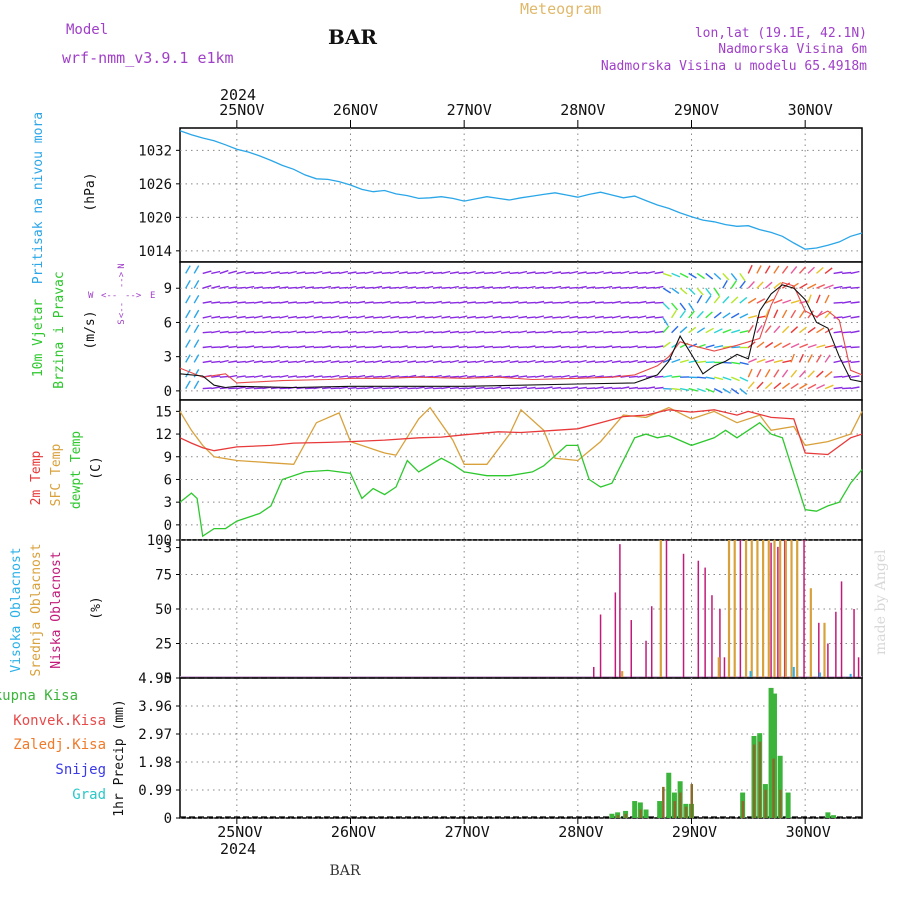 This screenshot has height=900, width=900. What do you see at coordinates (122, 265) in the screenshot?
I see `compass-n: N` at bounding box center [122, 265].